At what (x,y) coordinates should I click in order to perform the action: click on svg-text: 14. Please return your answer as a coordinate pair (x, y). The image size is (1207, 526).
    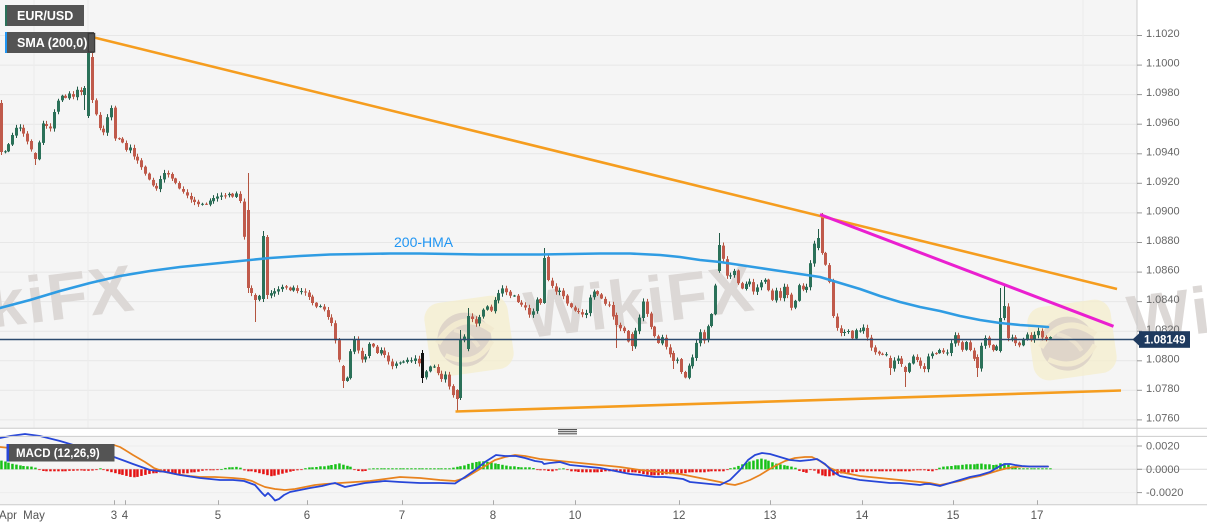
    Looking at the image, I should click on (862, 516).